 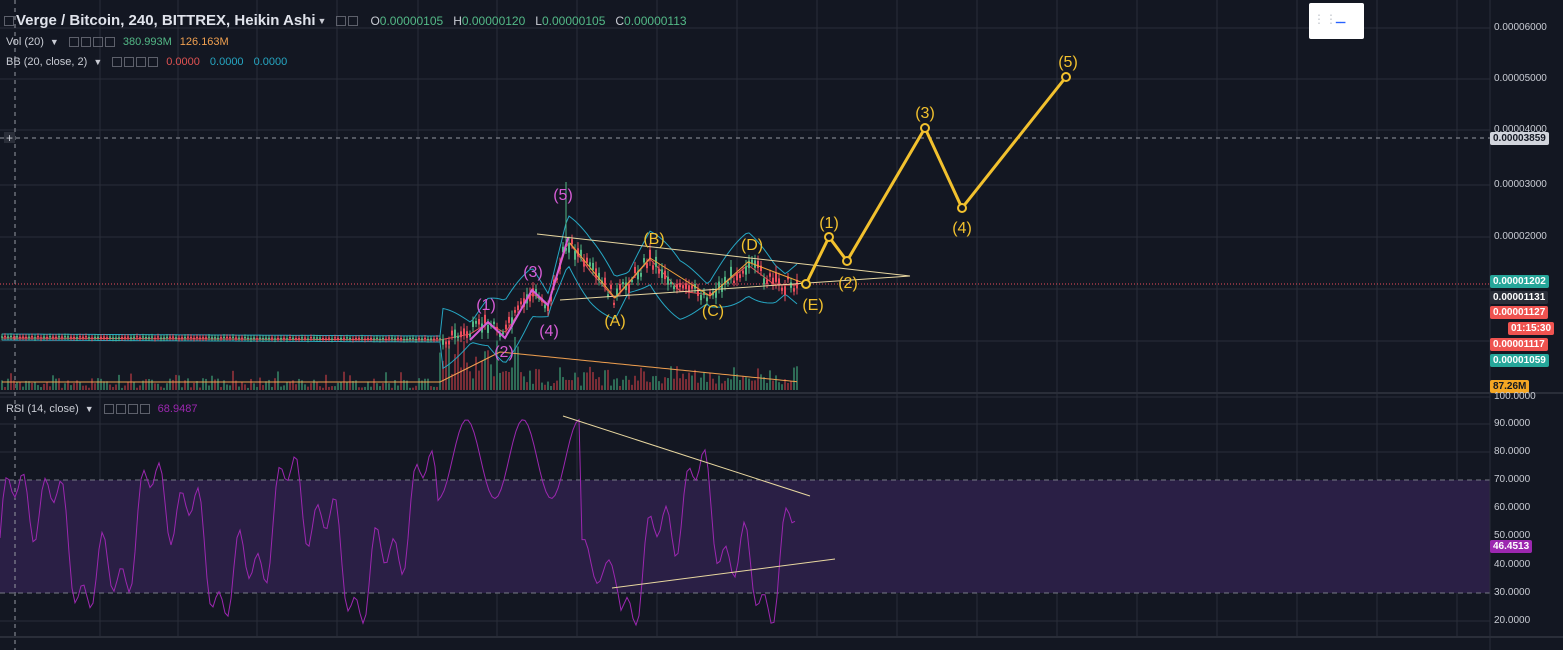 I want to click on price-label: 0.00003000, so click(x=1520, y=184).